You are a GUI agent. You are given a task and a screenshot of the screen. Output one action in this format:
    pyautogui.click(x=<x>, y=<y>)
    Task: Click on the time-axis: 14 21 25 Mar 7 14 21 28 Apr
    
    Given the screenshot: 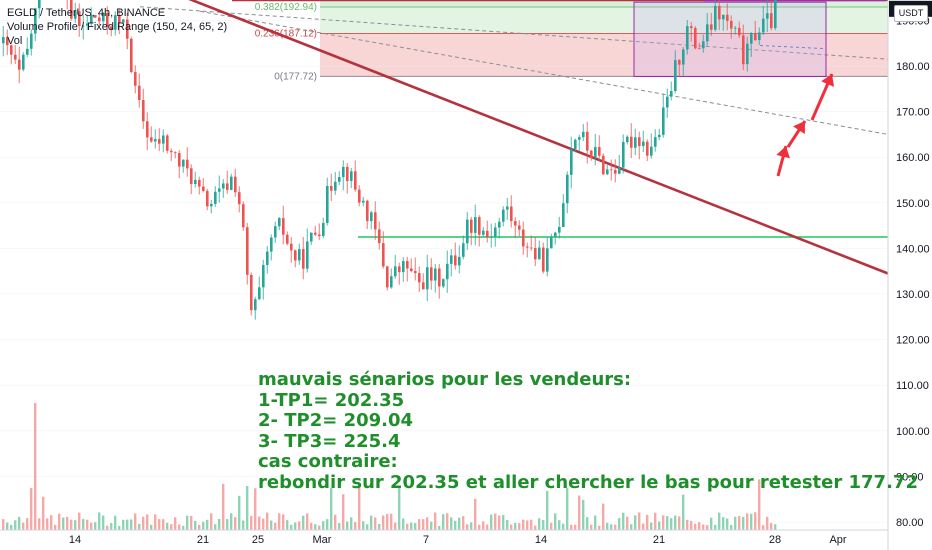 What is the action you would take?
    pyautogui.click(x=444, y=537)
    